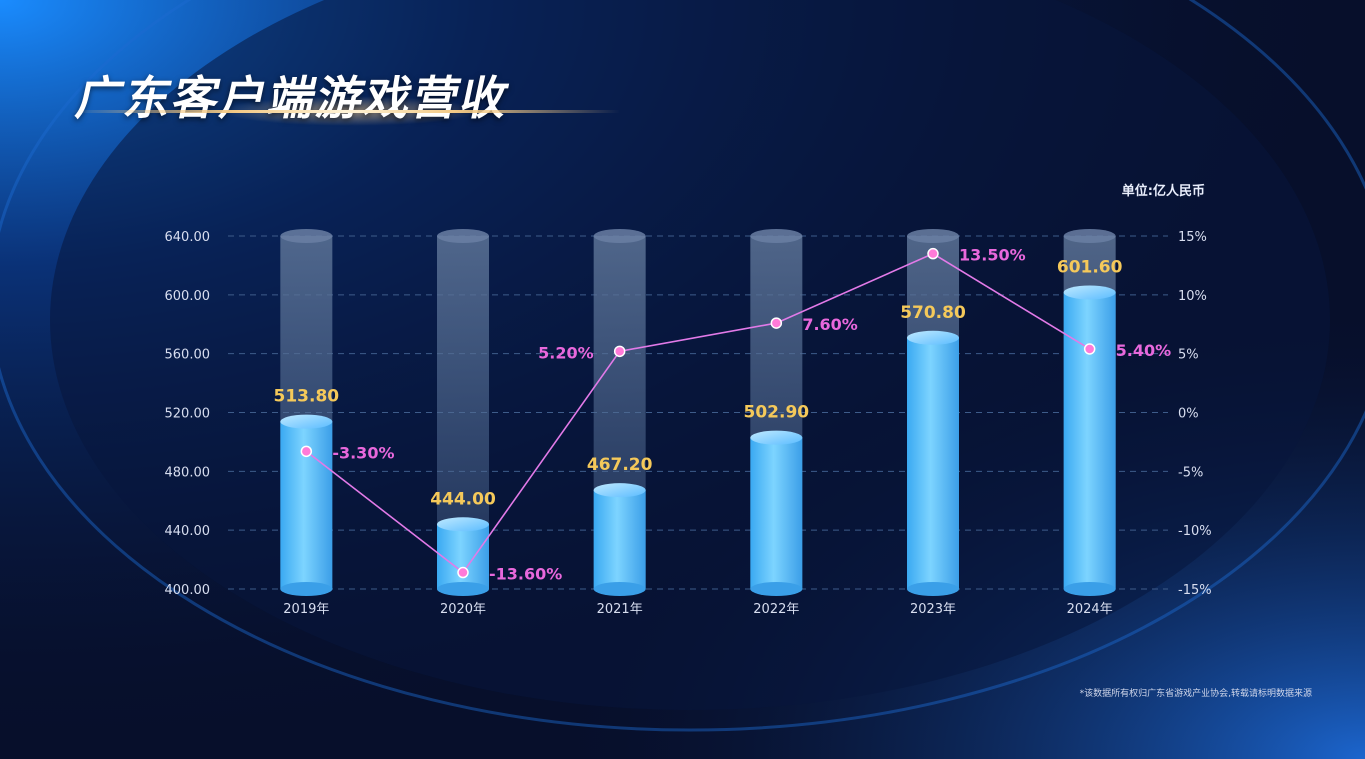 This screenshot has height=759, width=1365. What do you see at coordinates (188, 531) in the screenshot?
I see `y-left-tick-label: 440.00` at bounding box center [188, 531].